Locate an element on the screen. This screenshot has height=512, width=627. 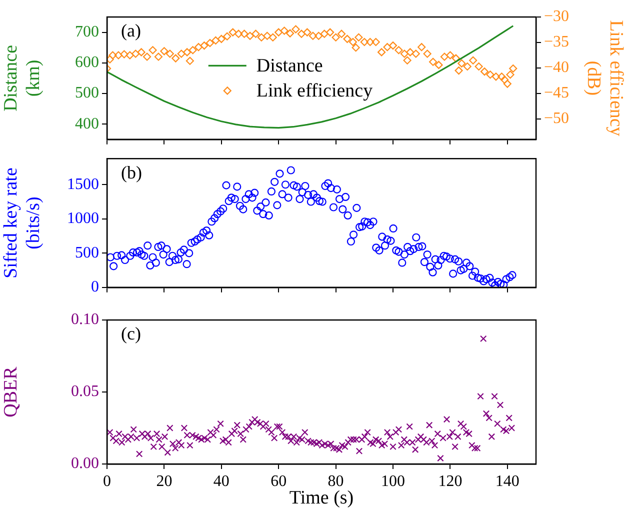
y2-tick-label: −35 is located at coordinates (557, 42).